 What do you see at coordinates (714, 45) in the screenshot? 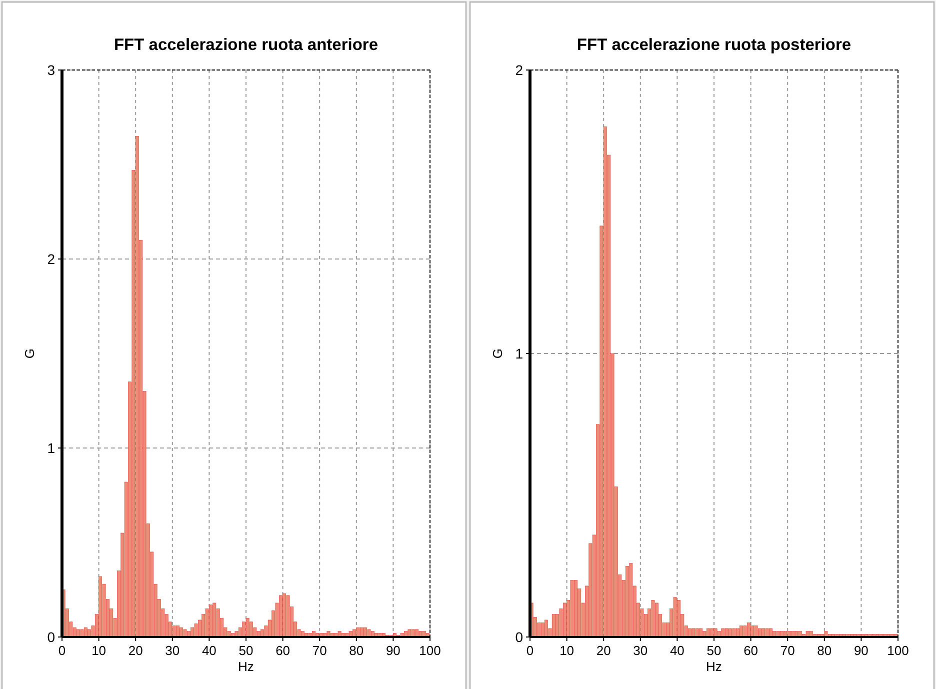
I see `chart-title: FFT accelerazione ruota posteriore` at bounding box center [714, 45].